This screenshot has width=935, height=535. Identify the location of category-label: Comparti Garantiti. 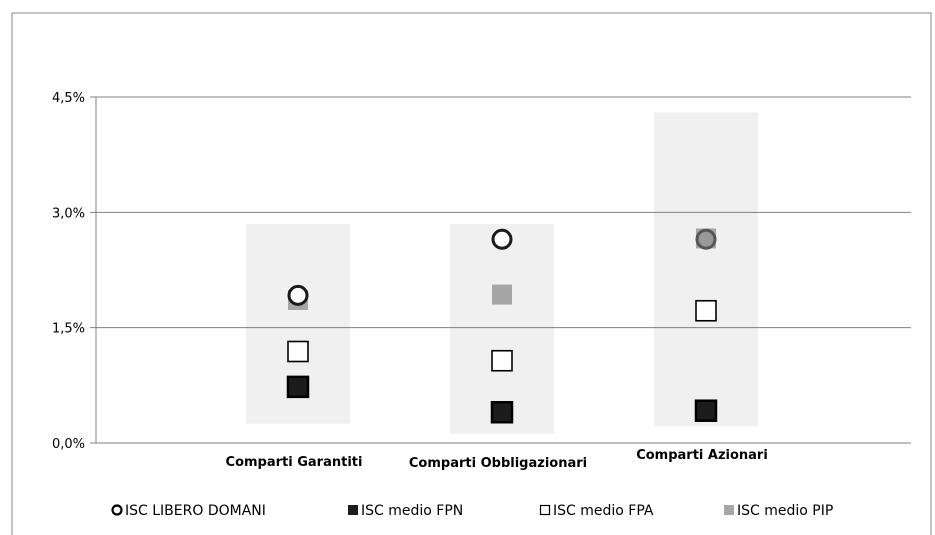
(294, 462).